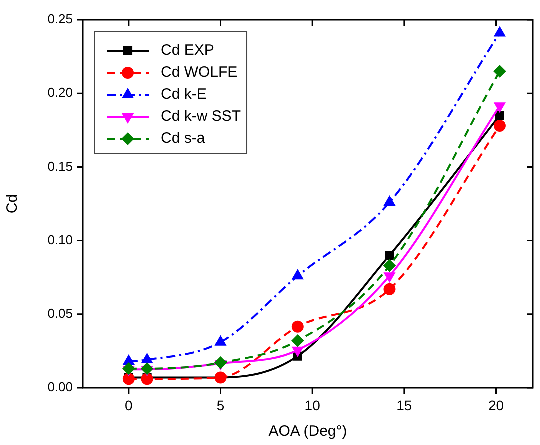 This screenshot has width=540, height=445. What do you see at coordinates (60, 19) in the screenshot?
I see `y-tick-label: 0.25` at bounding box center [60, 19].